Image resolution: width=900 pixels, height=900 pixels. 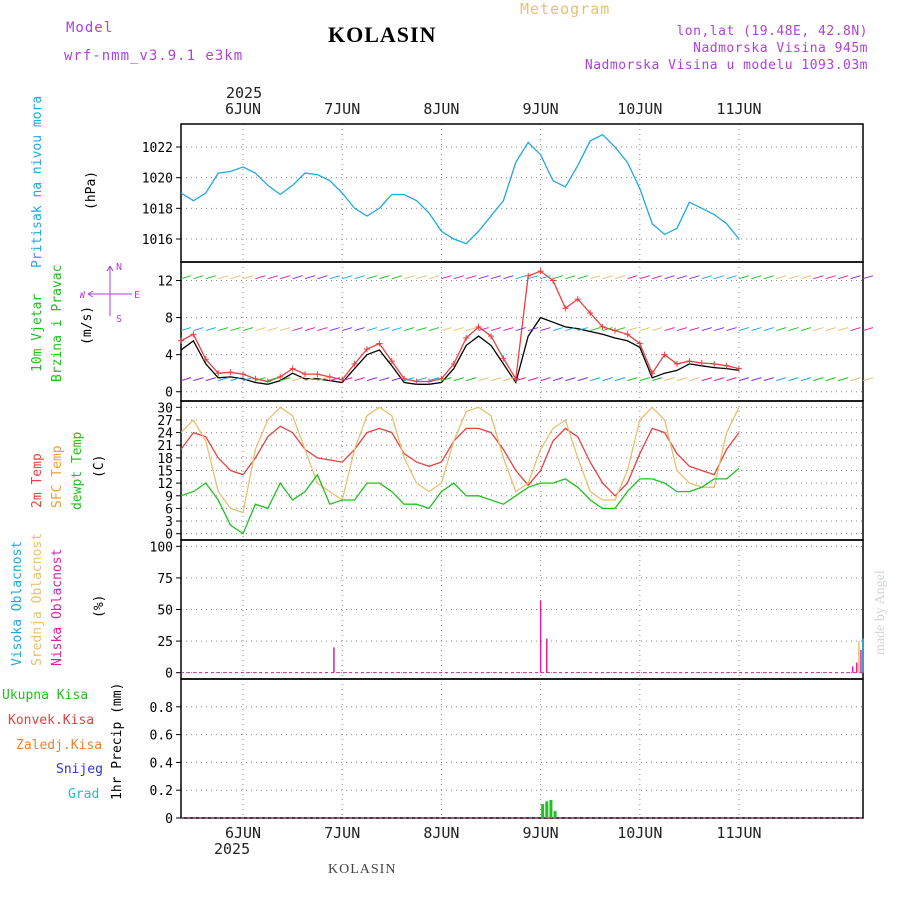 I want to click on clouds-ytick-label-1: 25, so click(x=165, y=642).